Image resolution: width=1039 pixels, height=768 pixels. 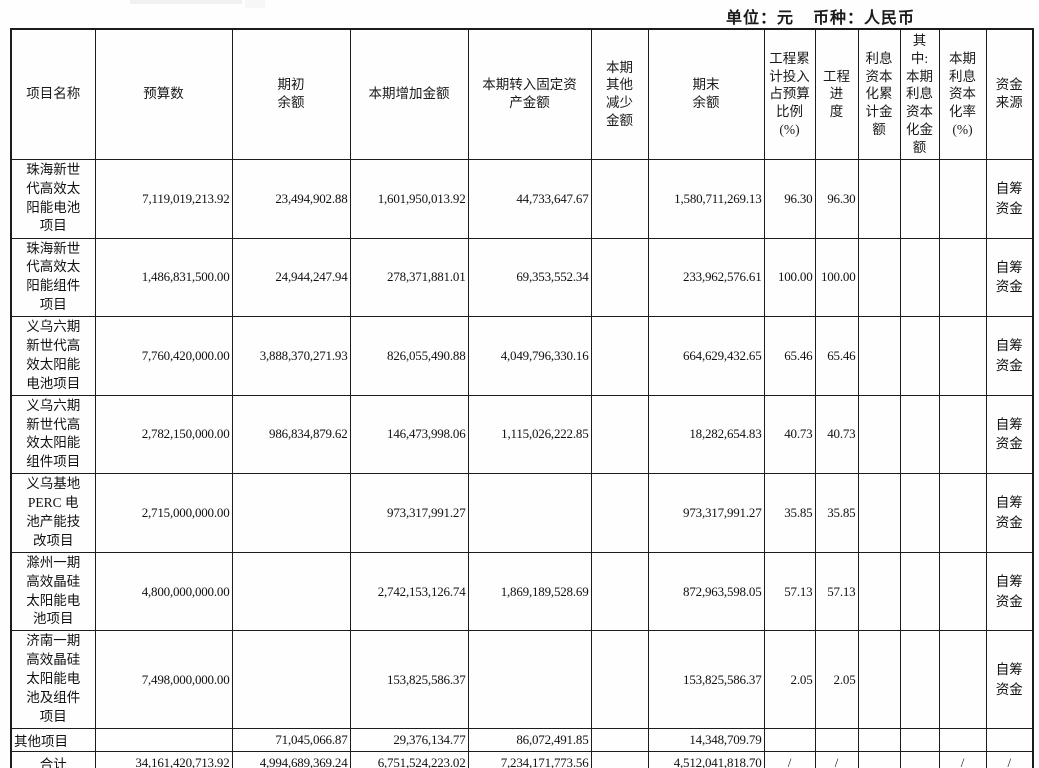 I want to click on closing-balance-cell: 153,825,586.37, so click(x=706, y=679).